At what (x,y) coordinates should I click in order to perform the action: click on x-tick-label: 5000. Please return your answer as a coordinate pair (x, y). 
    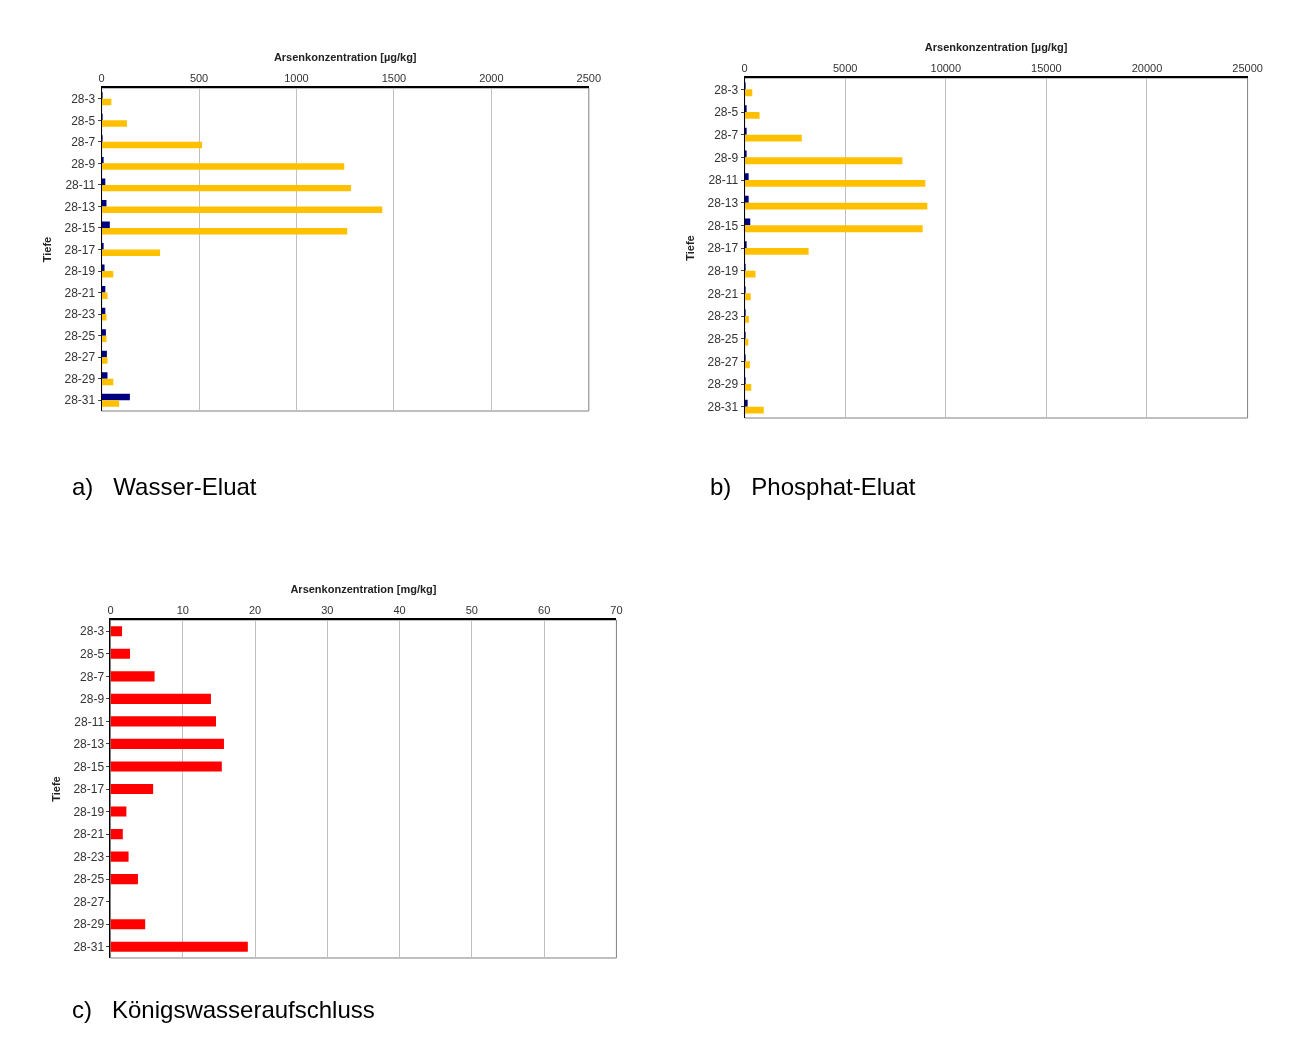
    Looking at the image, I should click on (845, 67).